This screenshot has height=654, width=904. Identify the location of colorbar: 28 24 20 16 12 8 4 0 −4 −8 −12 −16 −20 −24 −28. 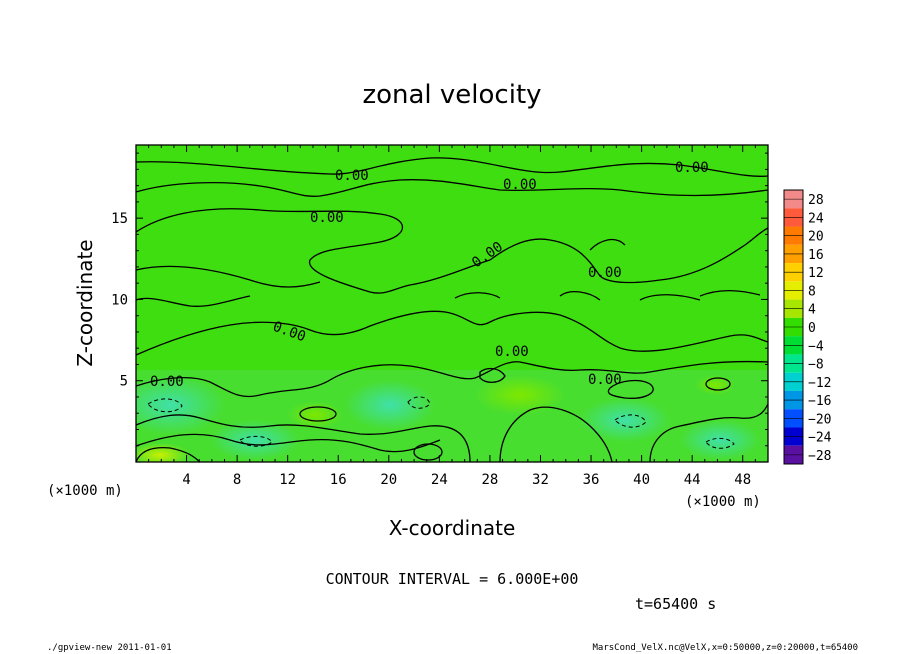
(807, 327).